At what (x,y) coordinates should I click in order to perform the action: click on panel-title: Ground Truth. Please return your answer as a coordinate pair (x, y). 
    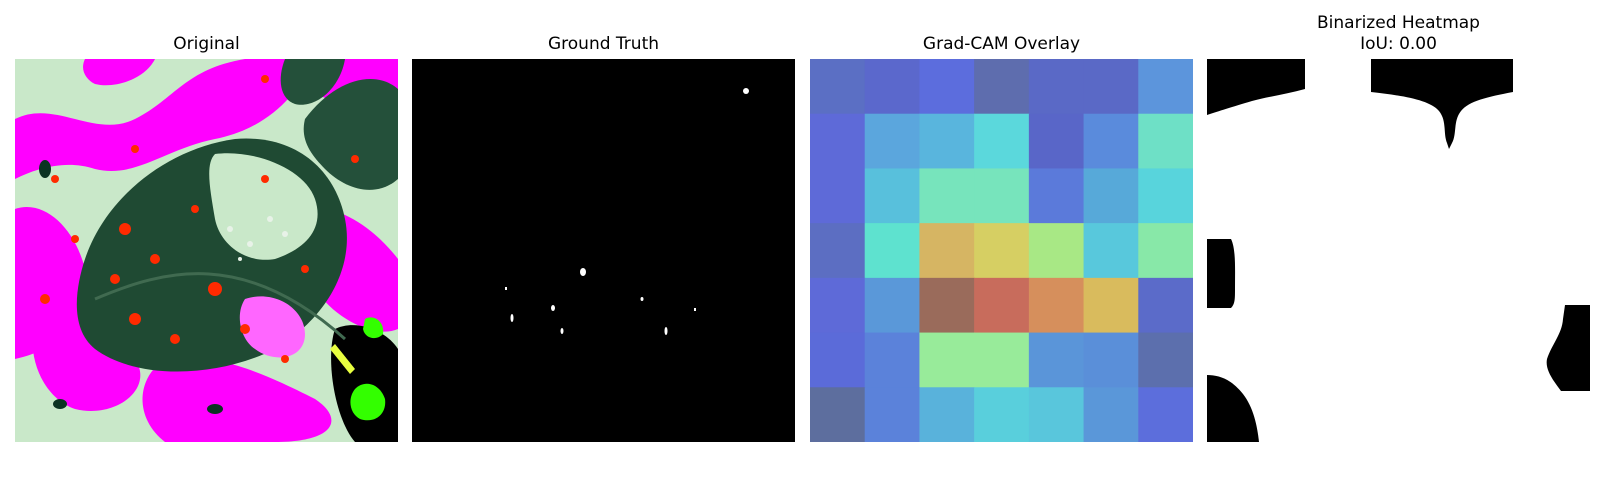
    Looking at the image, I should click on (603, 44).